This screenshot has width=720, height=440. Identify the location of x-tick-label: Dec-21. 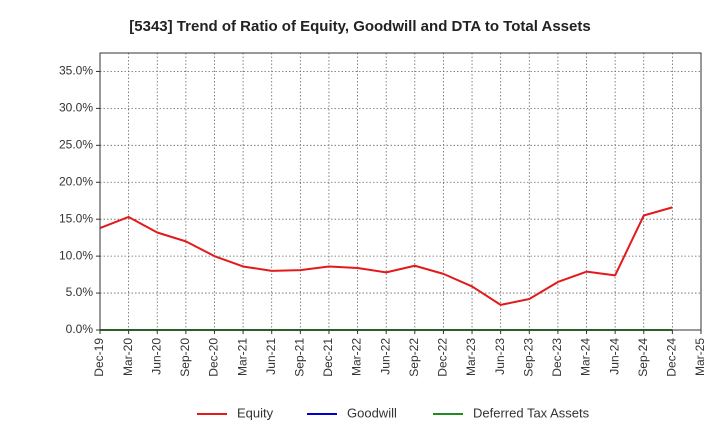
(328, 357).